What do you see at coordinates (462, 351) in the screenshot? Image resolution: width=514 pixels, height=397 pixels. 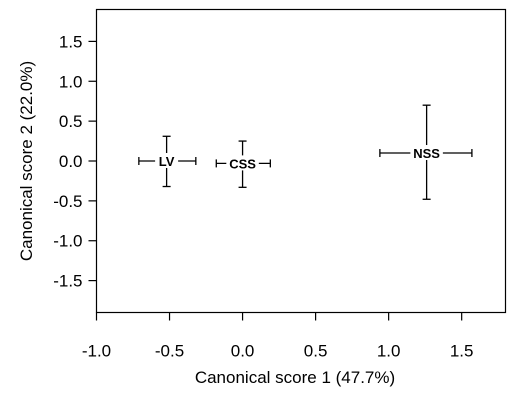 I see `x-tick-label: 1.5` at bounding box center [462, 351].